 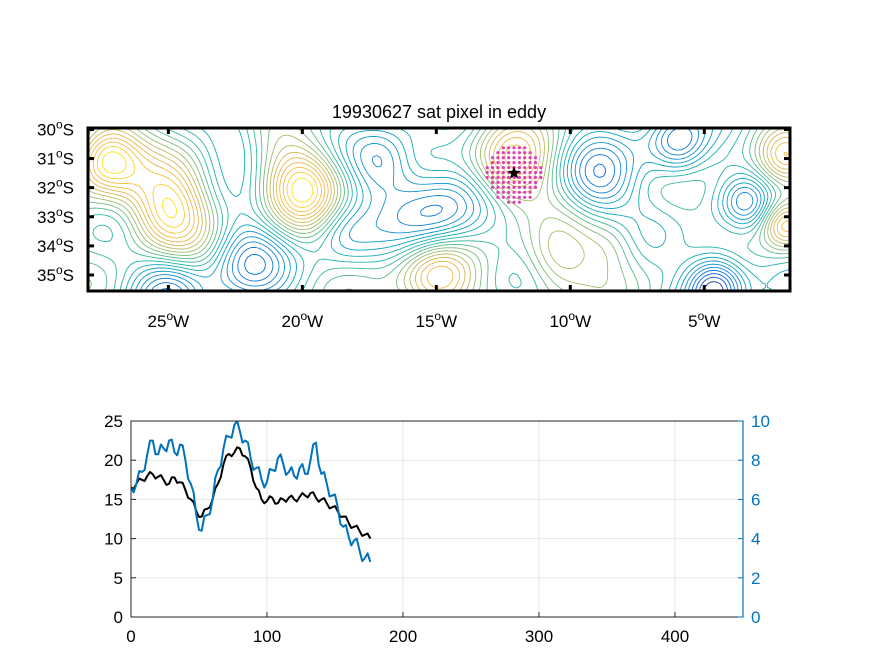 What do you see at coordinates (55, 245) in the screenshot?
I see `map-y-tick-label: 34oS` at bounding box center [55, 245].